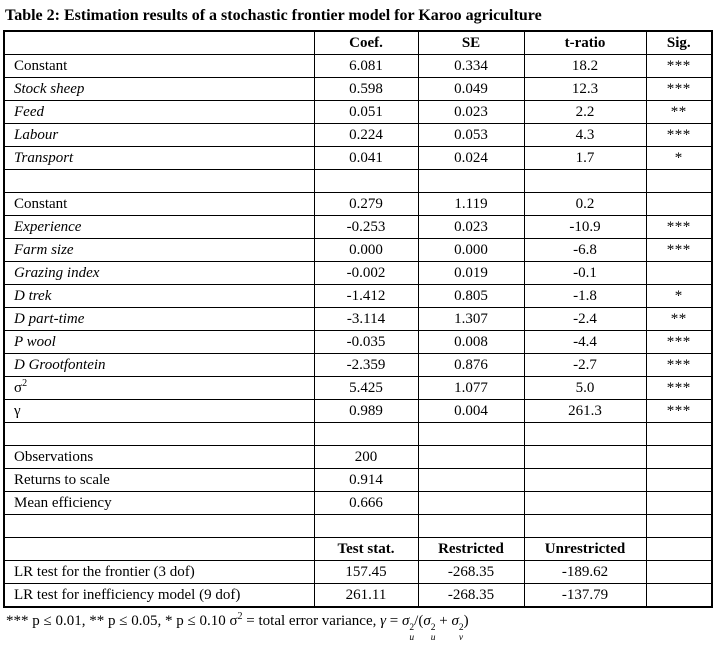 The width and height of the screenshot is (715, 650). I want to click on se-cell: 0.004, so click(471, 411).